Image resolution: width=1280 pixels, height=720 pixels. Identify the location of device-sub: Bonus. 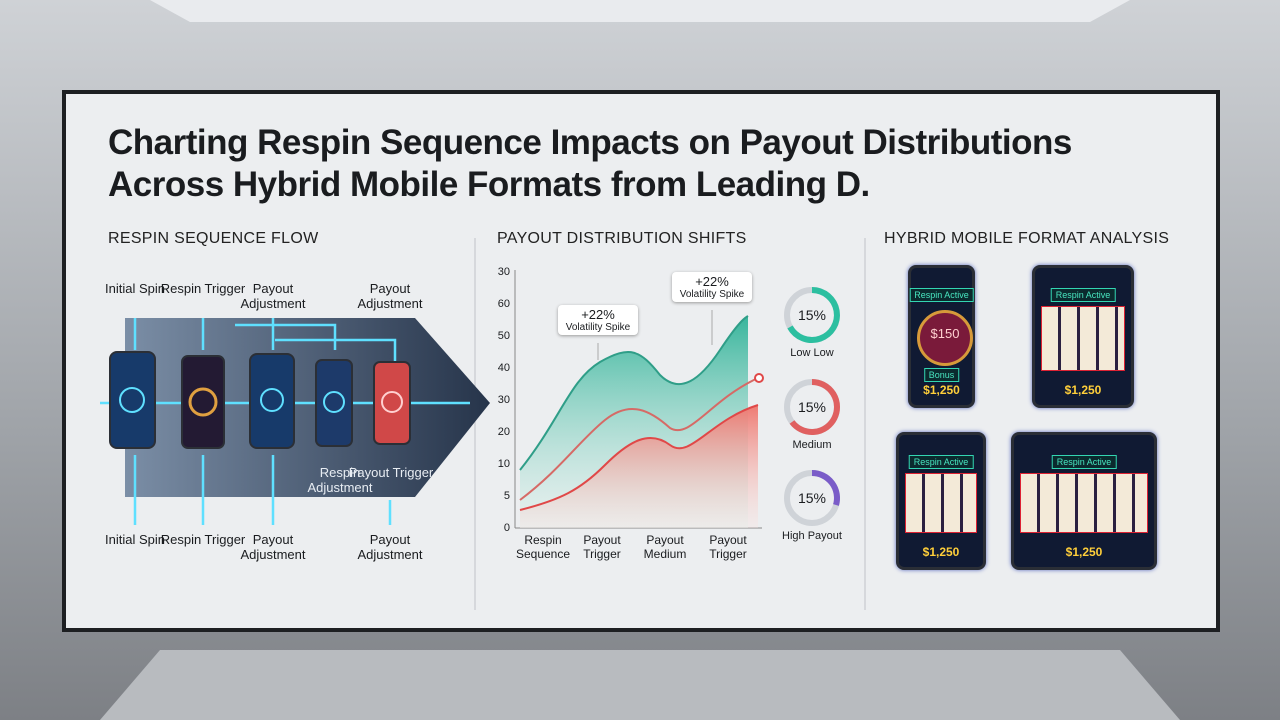
(941, 375).